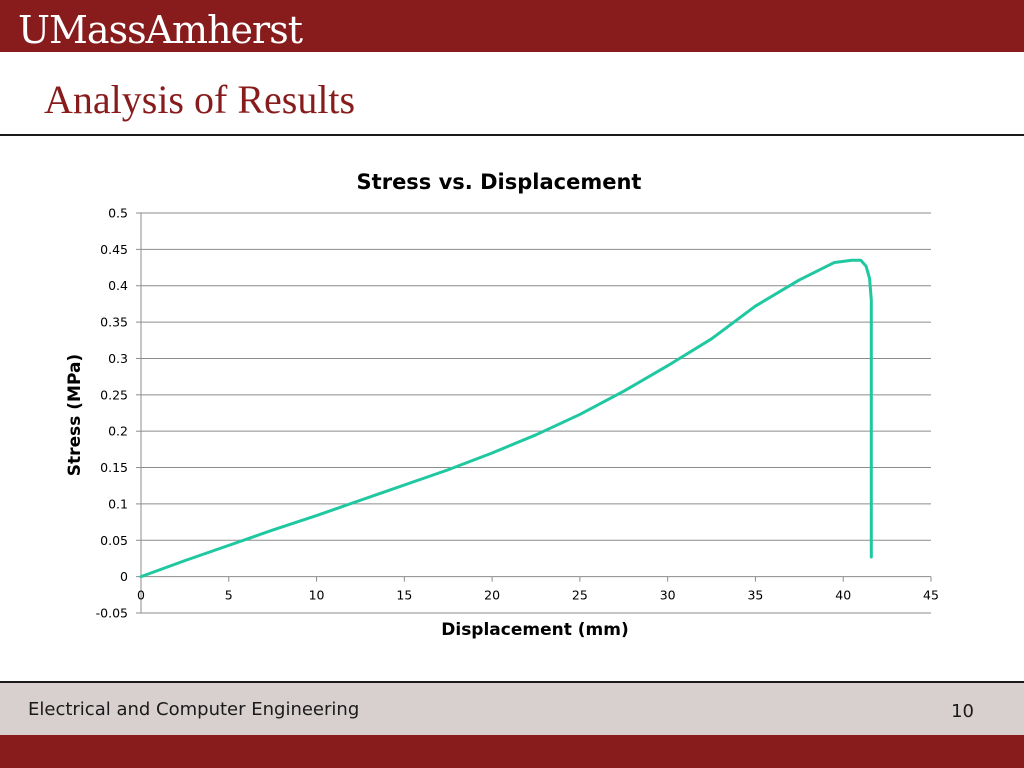 The width and height of the screenshot is (1024, 768). What do you see at coordinates (75, 415) in the screenshot?
I see `y-axis-label: Stress (MPa)` at bounding box center [75, 415].